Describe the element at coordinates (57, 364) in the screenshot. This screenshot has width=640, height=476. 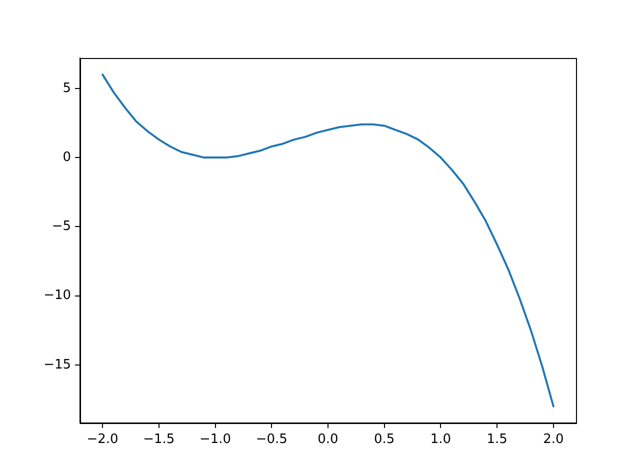
I see `y-tick-label: −15` at that location.